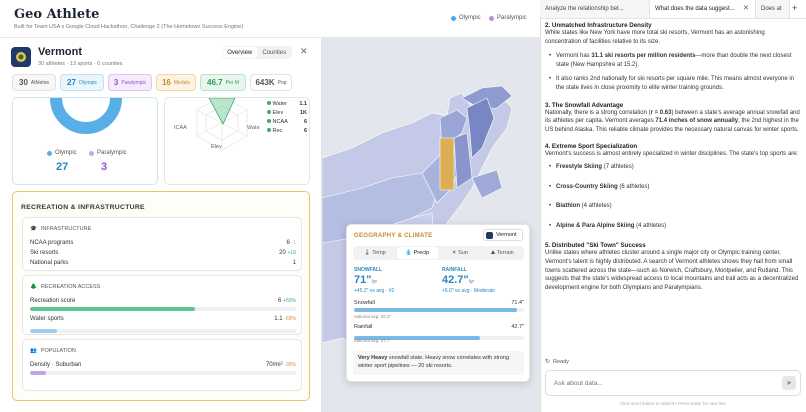  What do you see at coordinates (459, 253) in the screenshot?
I see `tab-sun: ☀ Sun` at bounding box center [459, 253].